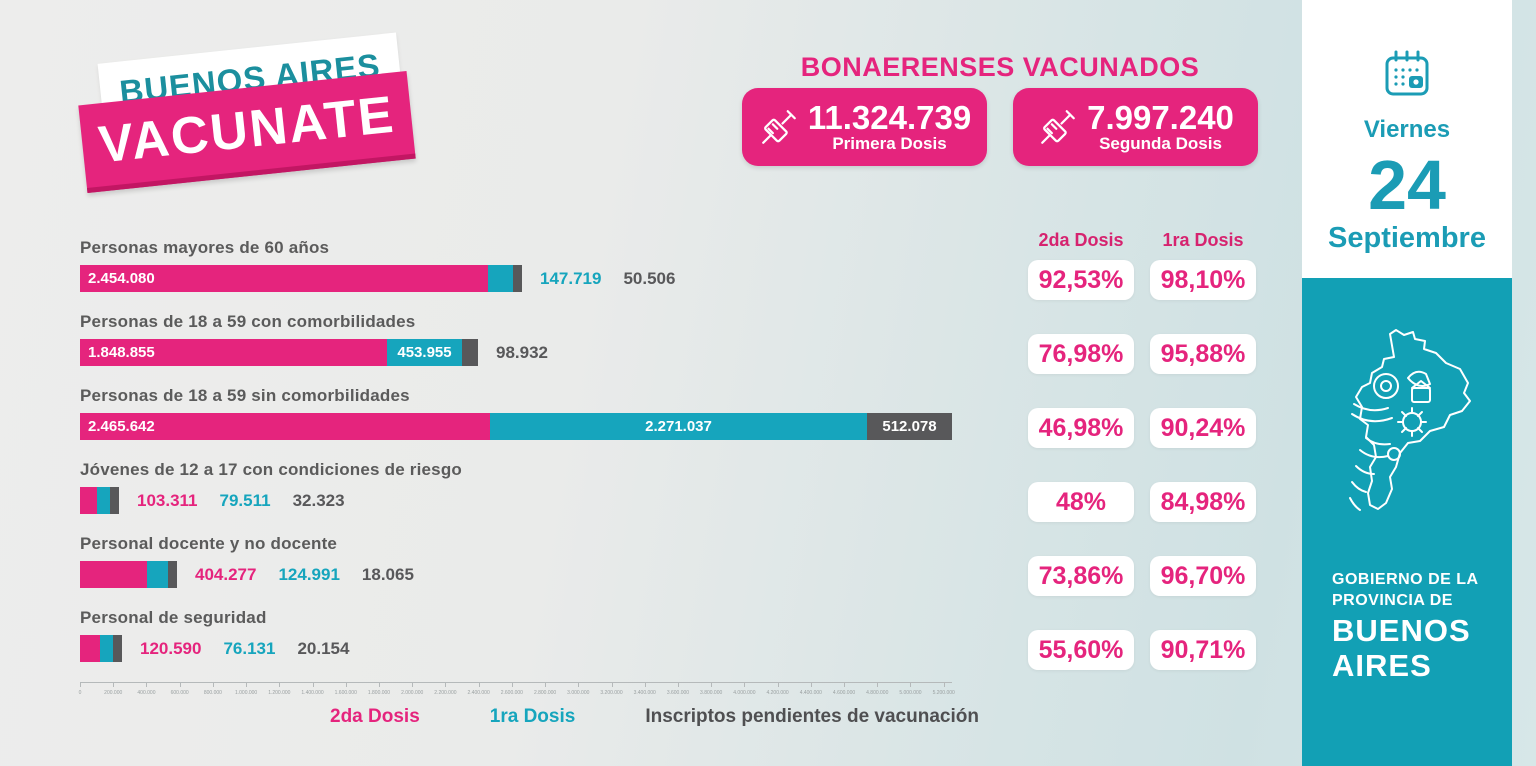 This screenshot has height=766, width=1536. I want to click on axis-tick-label: 4.000.000, so click(744, 693).